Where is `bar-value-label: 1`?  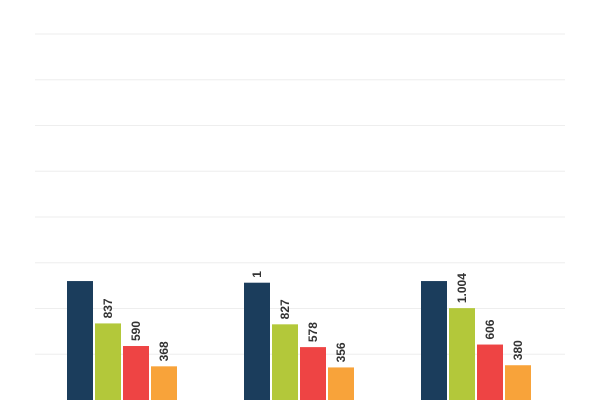 bar-value-label: 1 is located at coordinates (257, 274).